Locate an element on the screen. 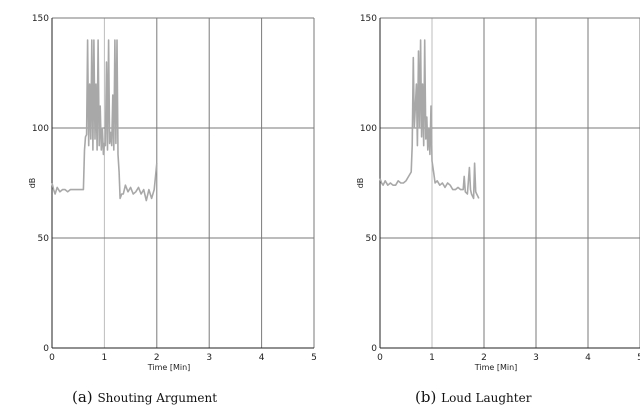  caption-b: (b) Loud Laughter is located at coordinates (473, 397).